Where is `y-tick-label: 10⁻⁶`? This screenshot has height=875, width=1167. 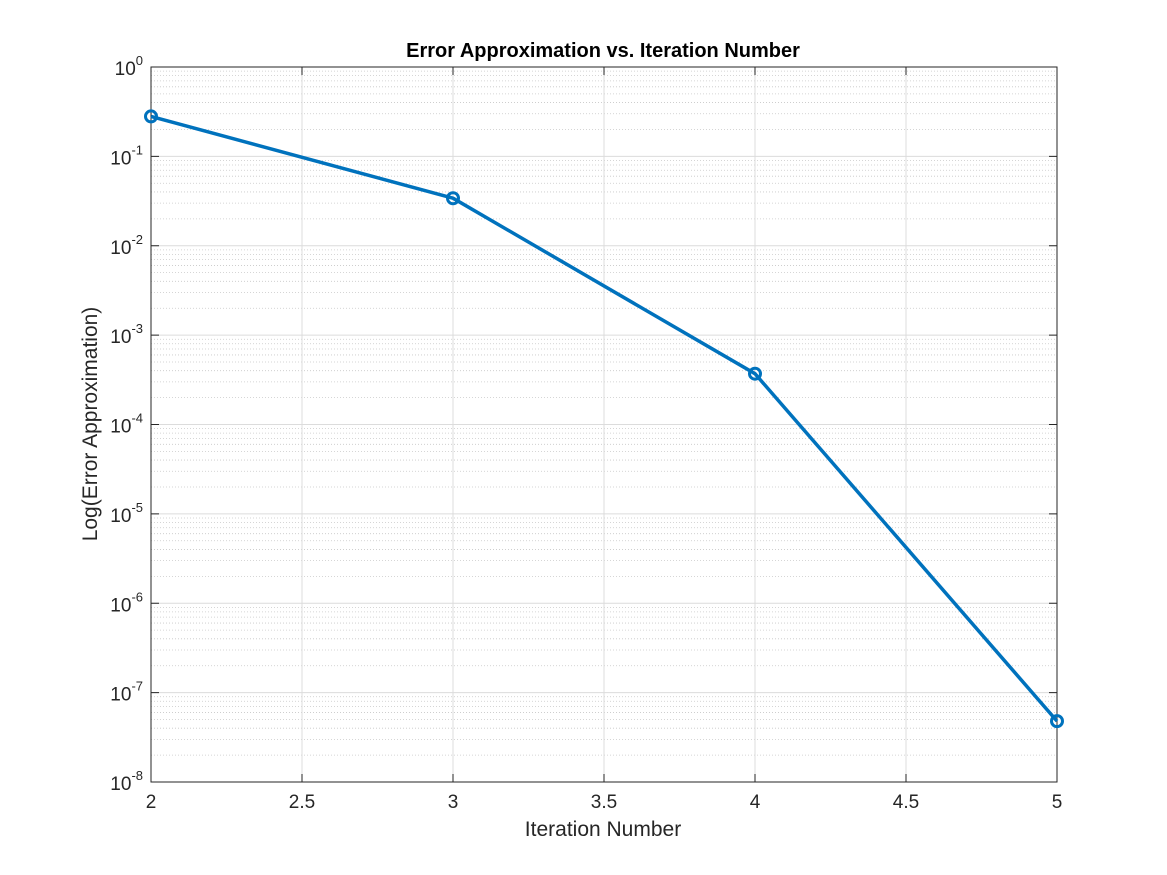 y-tick-label: 10⁻⁶ is located at coordinates (126, 602).